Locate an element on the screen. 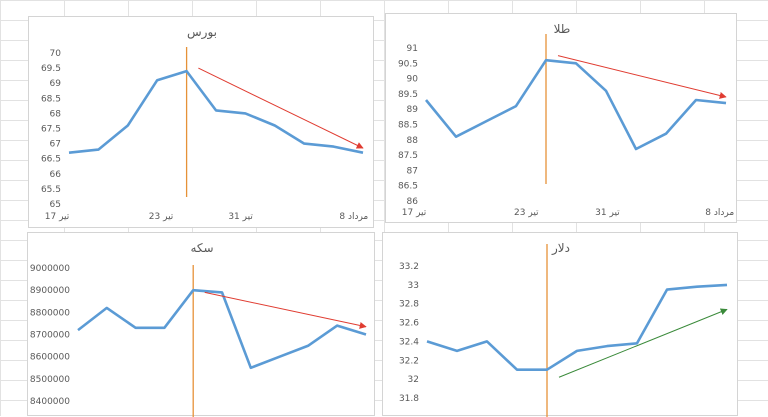  y-tick-label: 8400000 is located at coordinates (50, 402).